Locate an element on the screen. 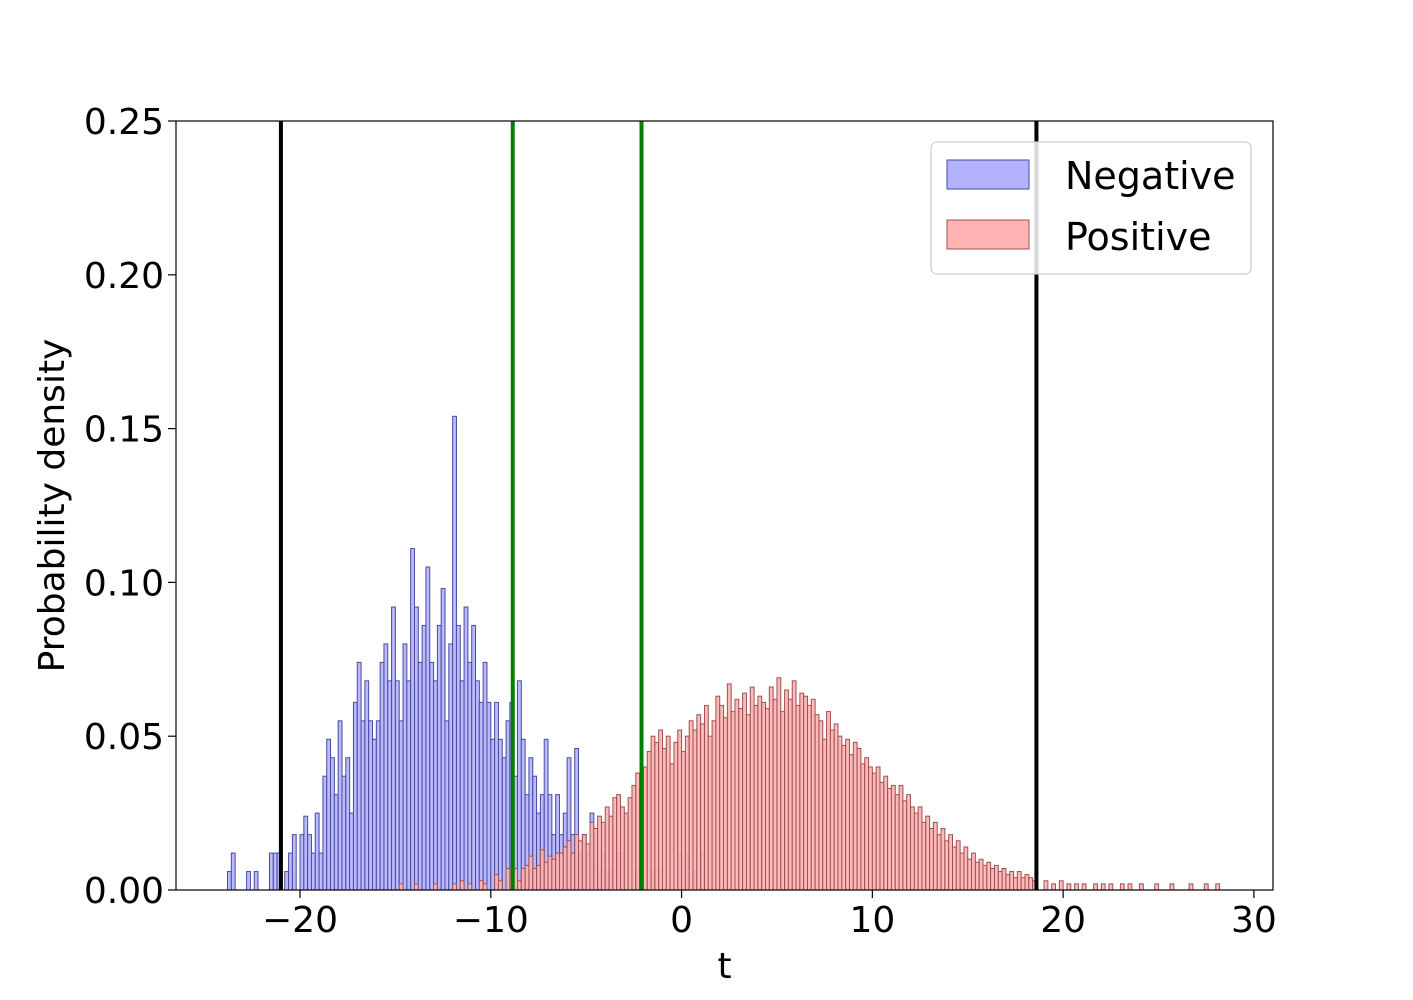 The width and height of the screenshot is (1413, 1000). x-tick-label: 20 is located at coordinates (1063, 920).